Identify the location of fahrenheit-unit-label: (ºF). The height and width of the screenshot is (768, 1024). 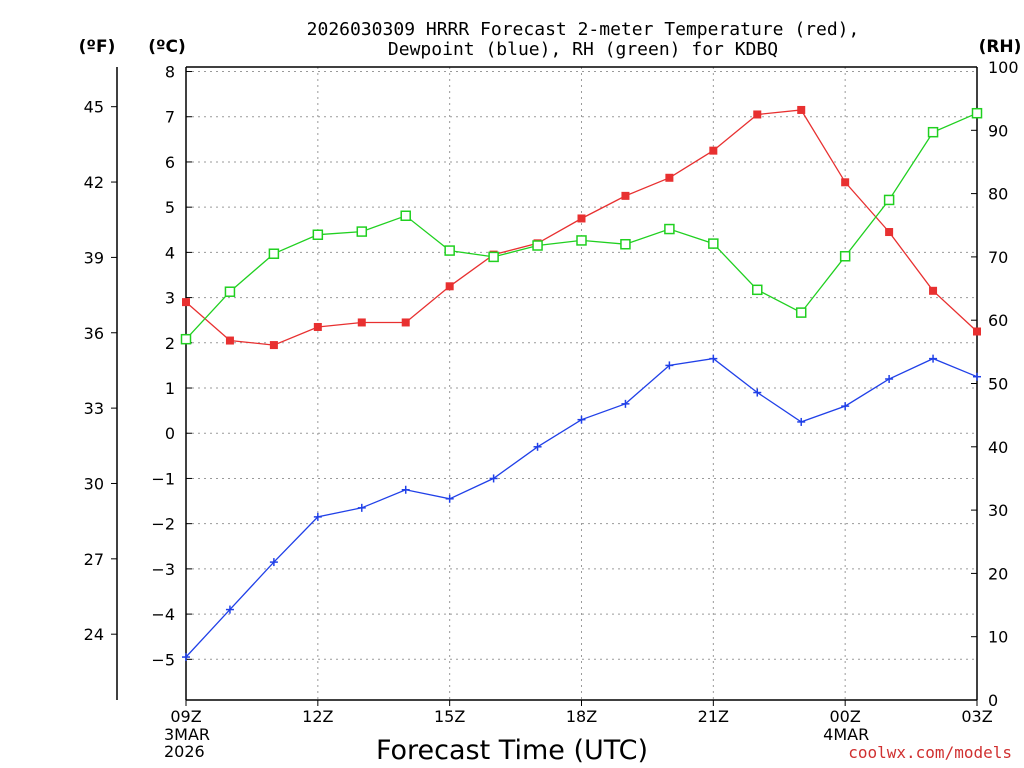
(97, 47).